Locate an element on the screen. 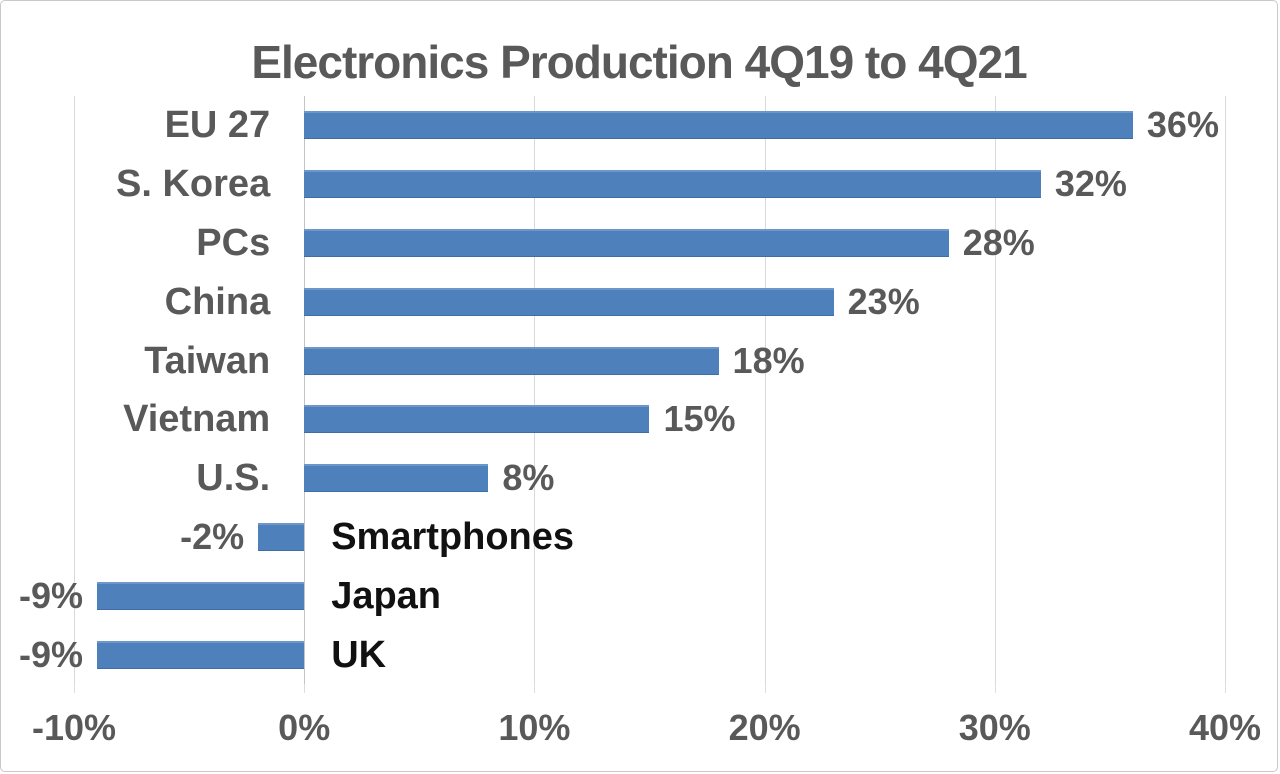  value-label-smartphones: -2% is located at coordinates (212, 536).